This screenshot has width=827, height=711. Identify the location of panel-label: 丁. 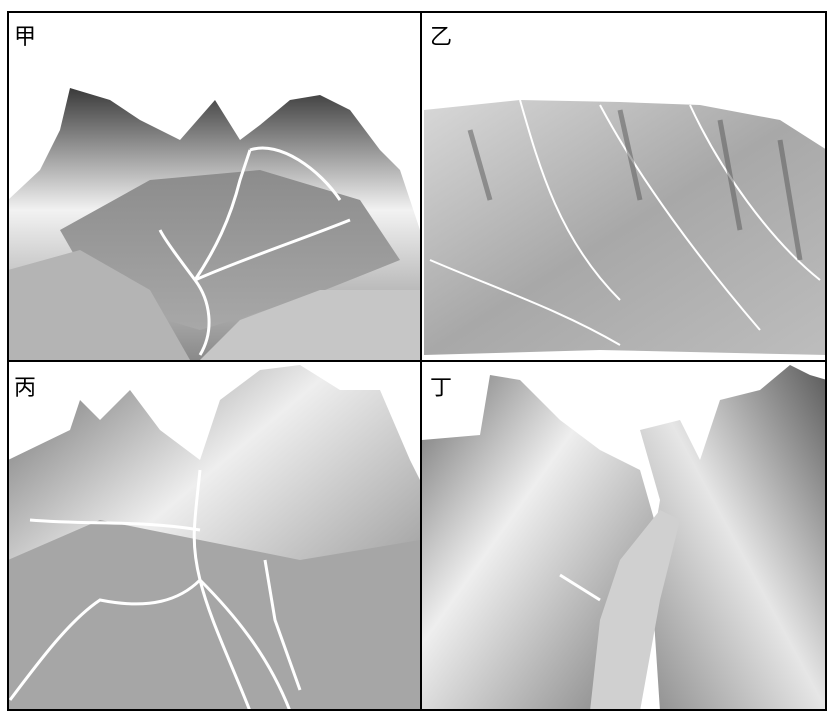
(441, 388).